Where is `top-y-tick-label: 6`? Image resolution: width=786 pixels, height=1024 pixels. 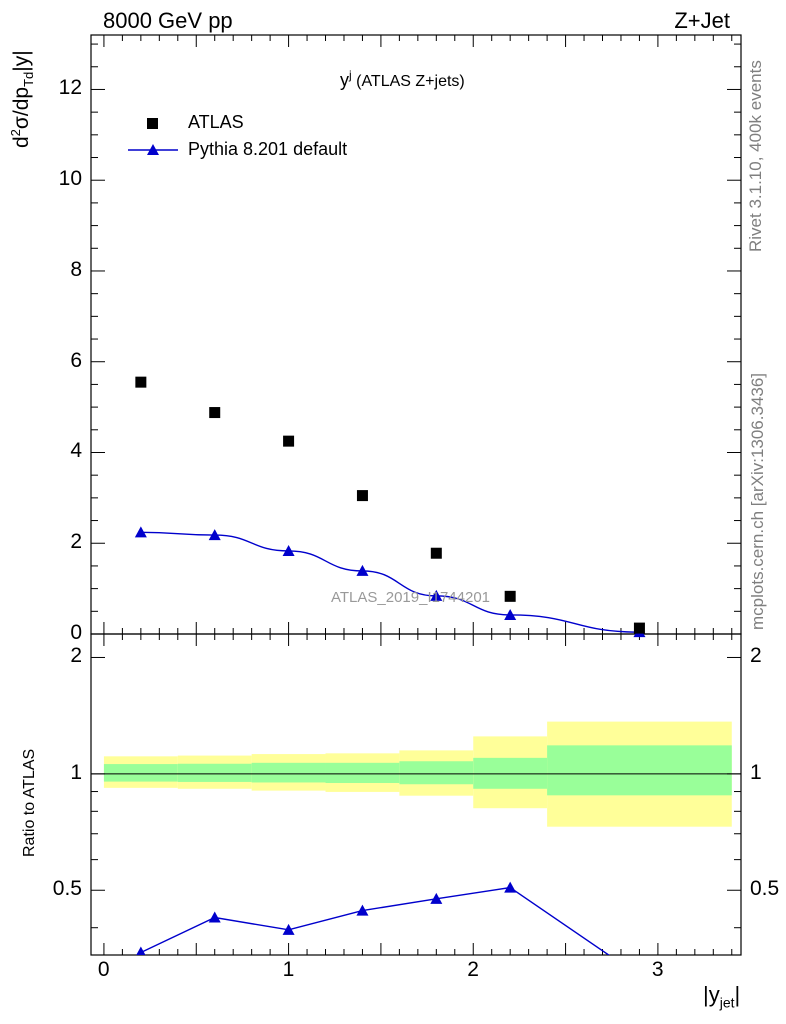
top-y-tick-label: 6 is located at coordinates (76, 360).